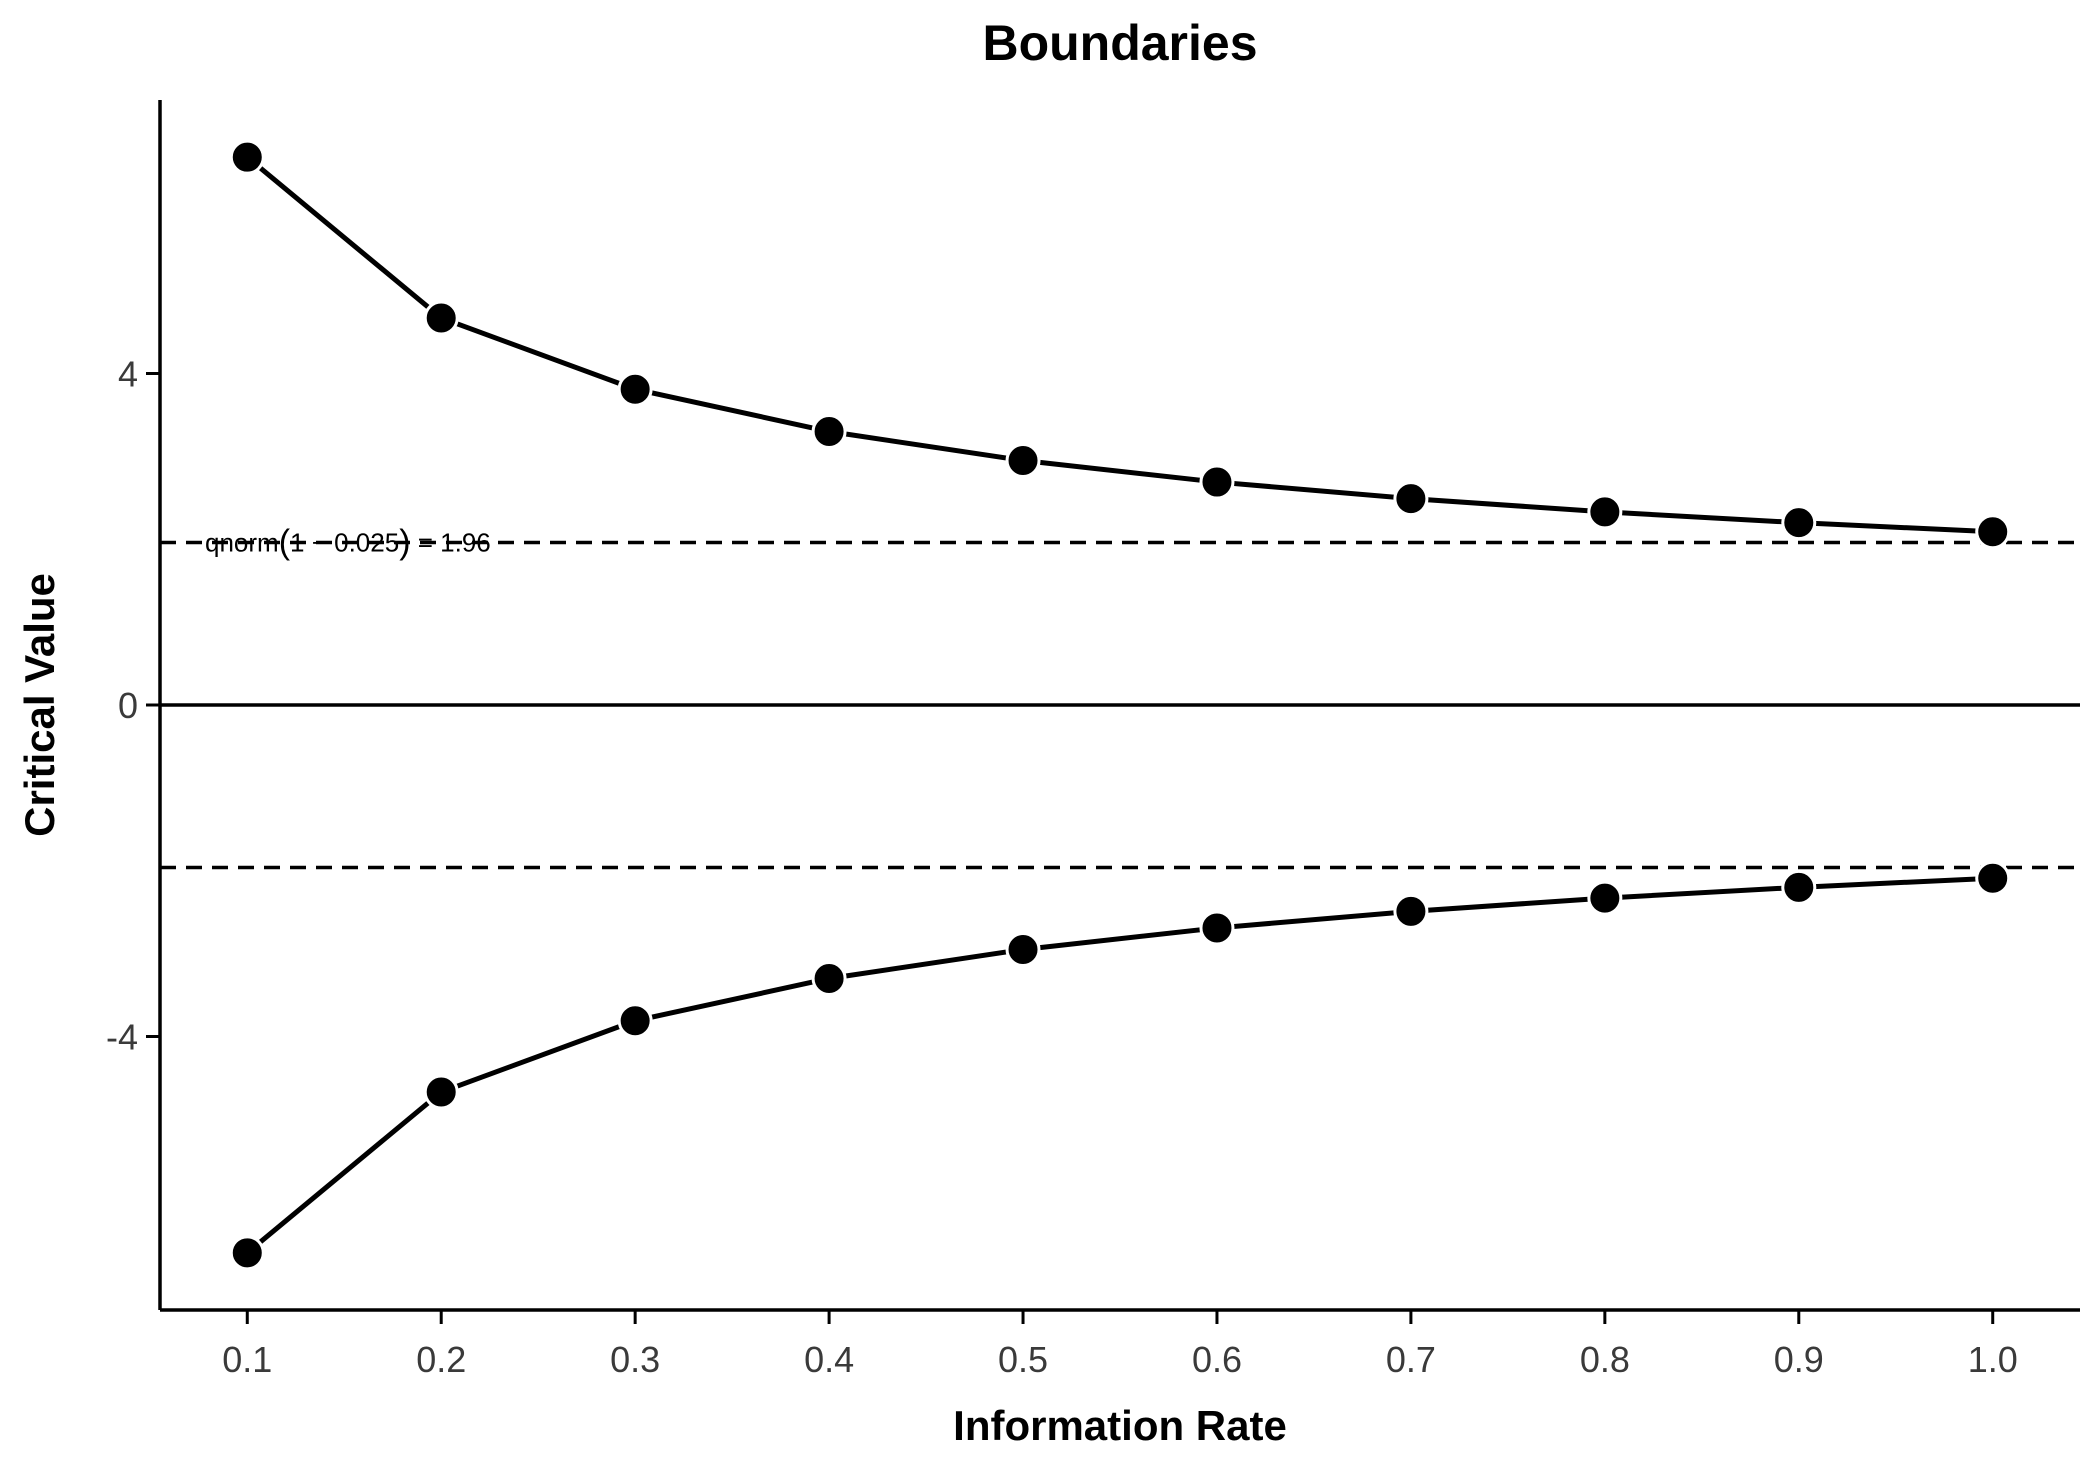  I want to click on chart-title: Boundaries, so click(1119, 43).